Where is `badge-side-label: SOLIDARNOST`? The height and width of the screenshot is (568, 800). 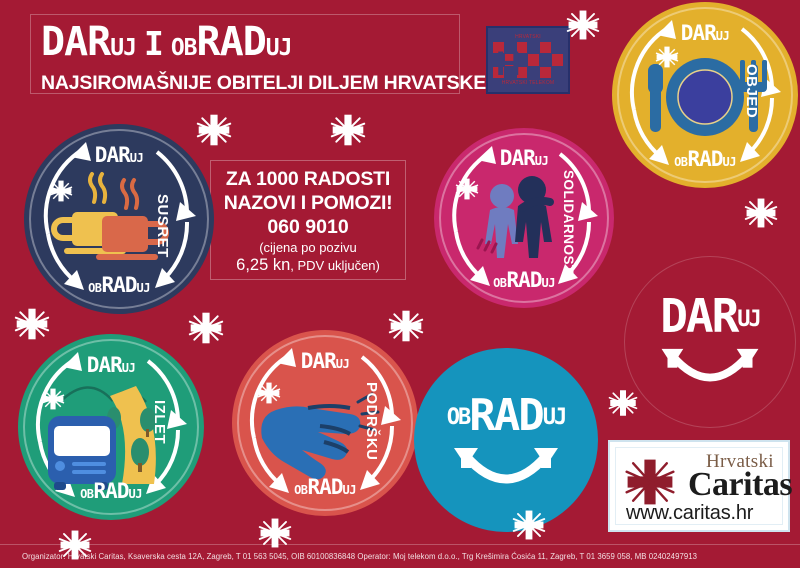
badge-side-label: SOLIDARNOST is located at coordinates (568, 222).